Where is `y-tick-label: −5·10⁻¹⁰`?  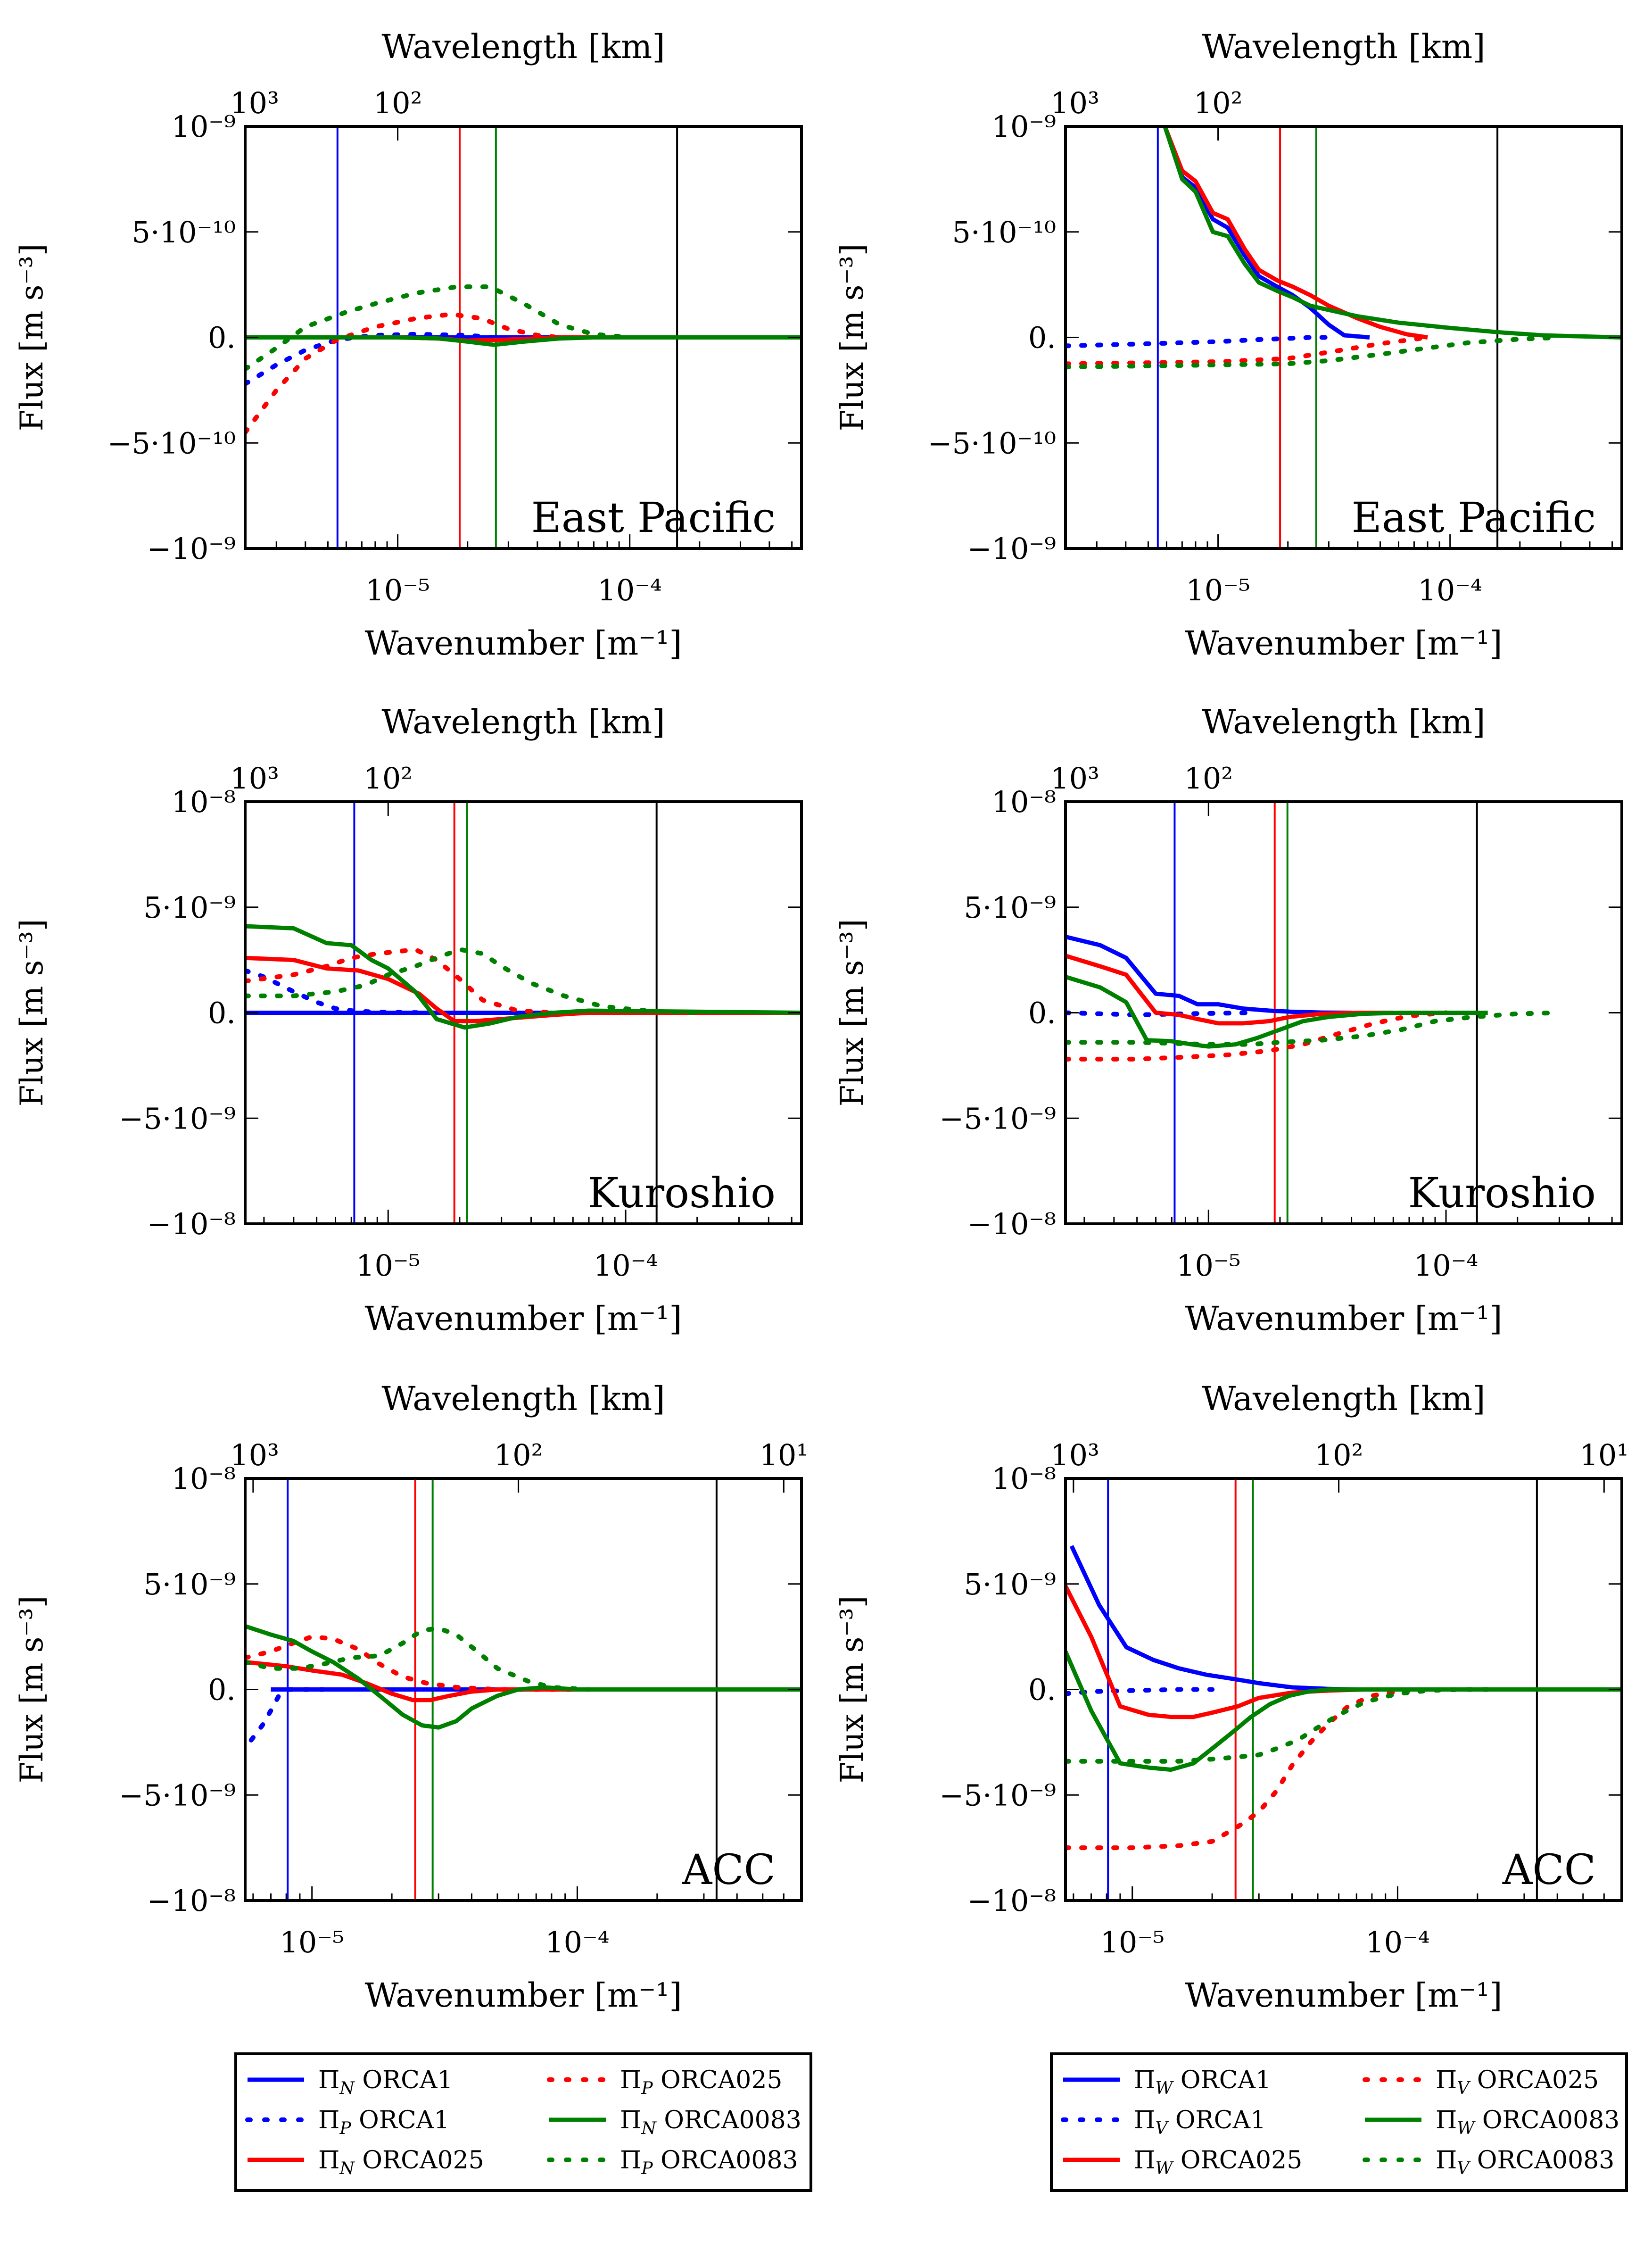 y-tick-label: −5·10⁻¹⁰ is located at coordinates (171, 443).